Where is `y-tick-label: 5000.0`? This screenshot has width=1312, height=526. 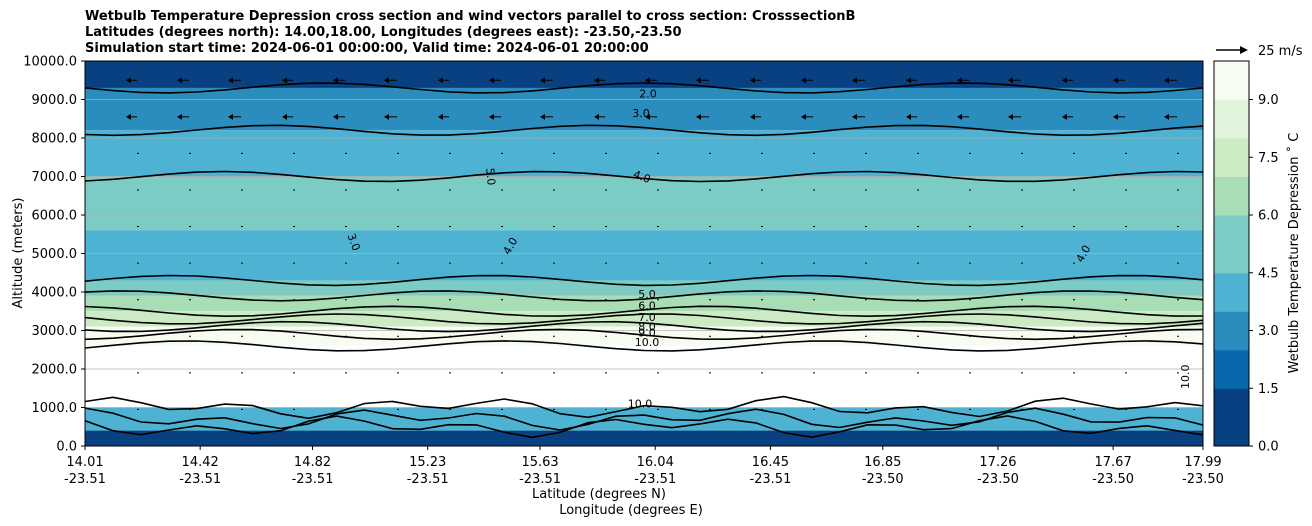
y-tick-label: 5000.0 is located at coordinates (55, 254).